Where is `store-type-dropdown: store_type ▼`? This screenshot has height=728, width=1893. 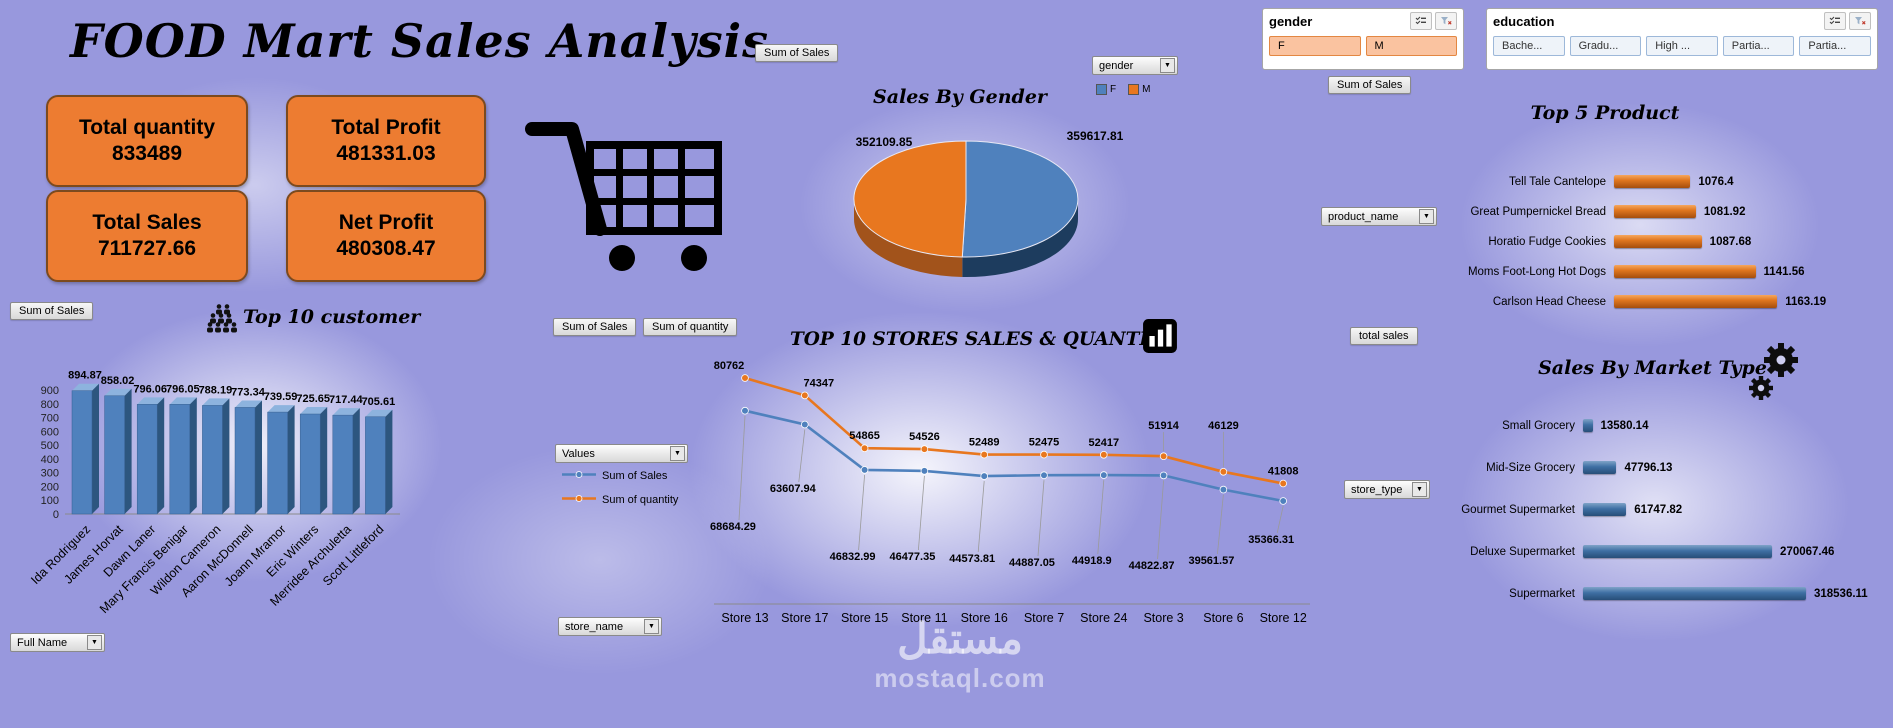 store-type-dropdown: store_type ▼ is located at coordinates (1387, 489).